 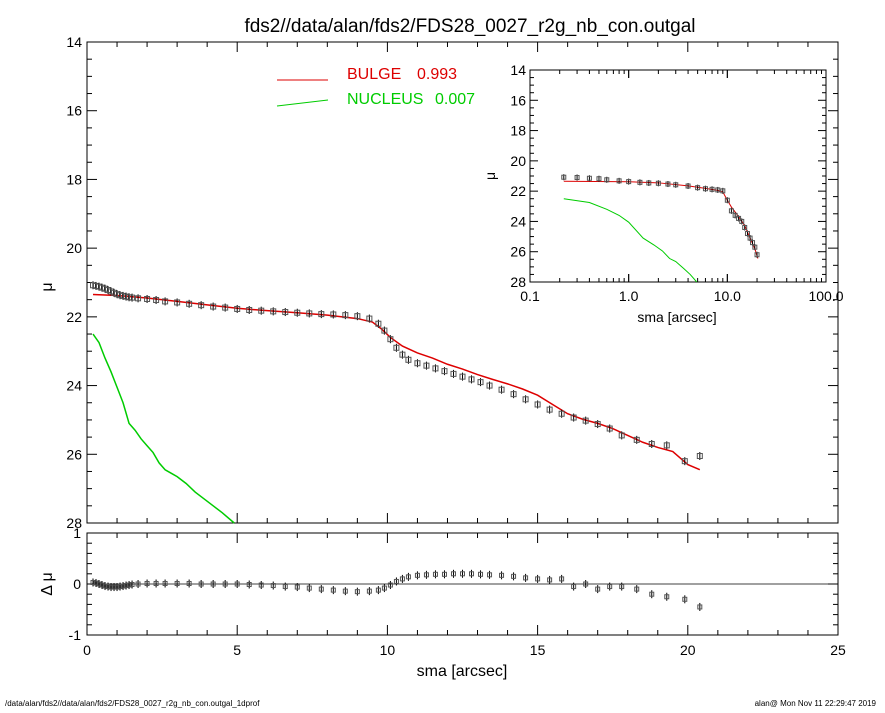 What do you see at coordinates (47, 583) in the screenshot?
I see `residual-y-axis-label: Δ μ` at bounding box center [47, 583].